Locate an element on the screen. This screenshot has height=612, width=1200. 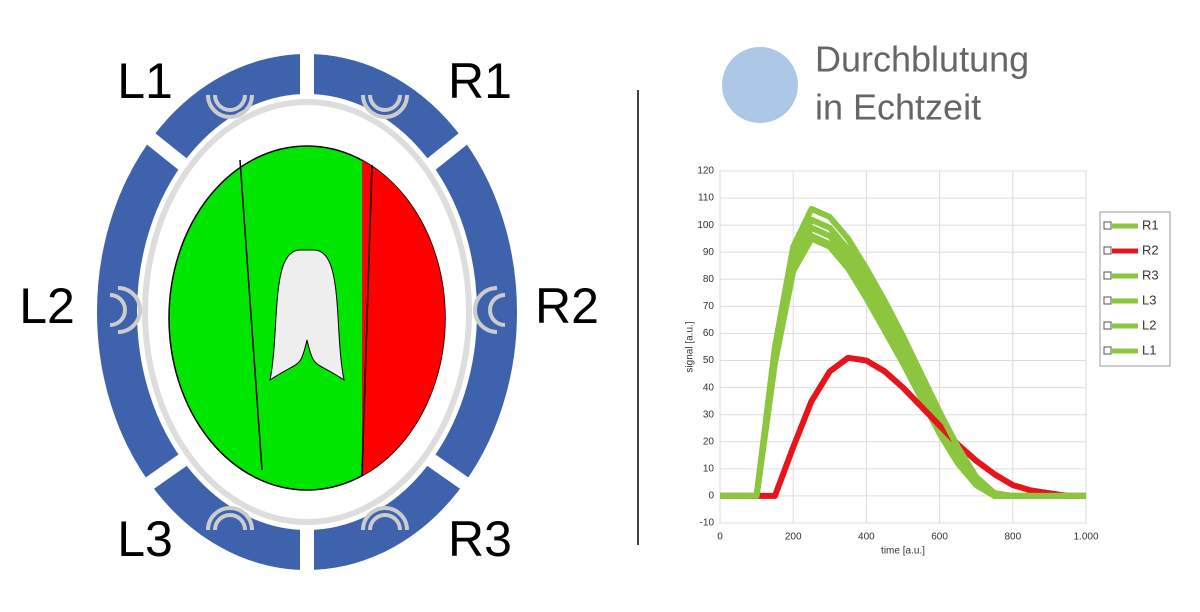
y-tick-label: 40 is located at coordinates (709, 387).